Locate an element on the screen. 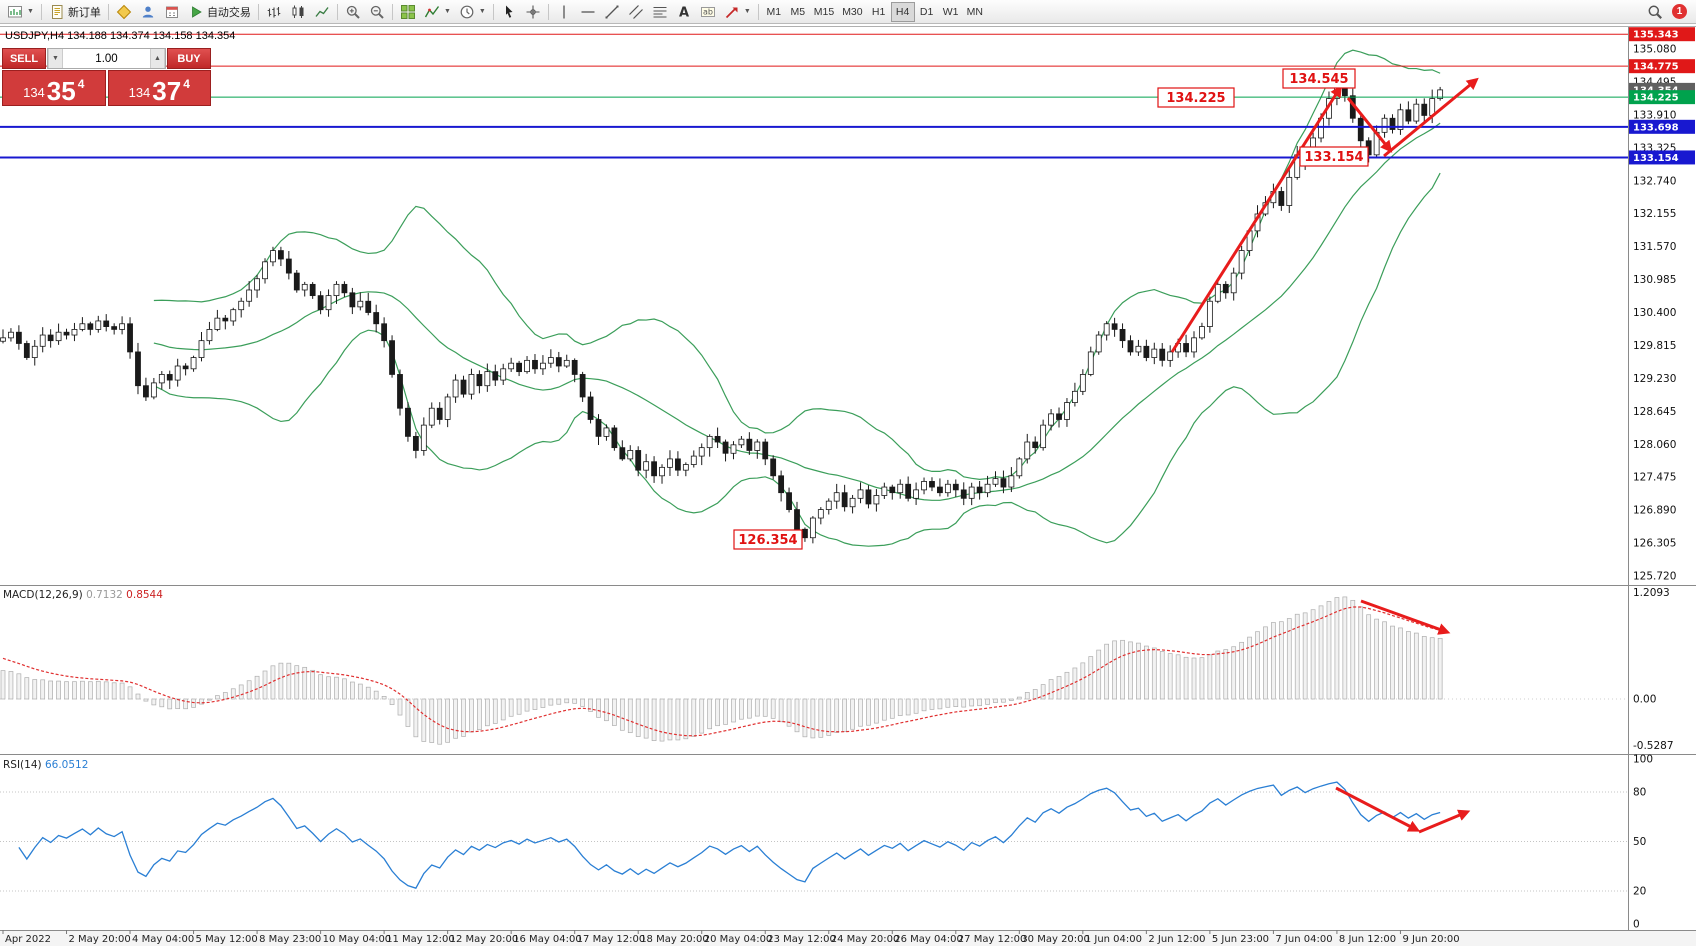  fibonacci-button is located at coordinates (660, 12).